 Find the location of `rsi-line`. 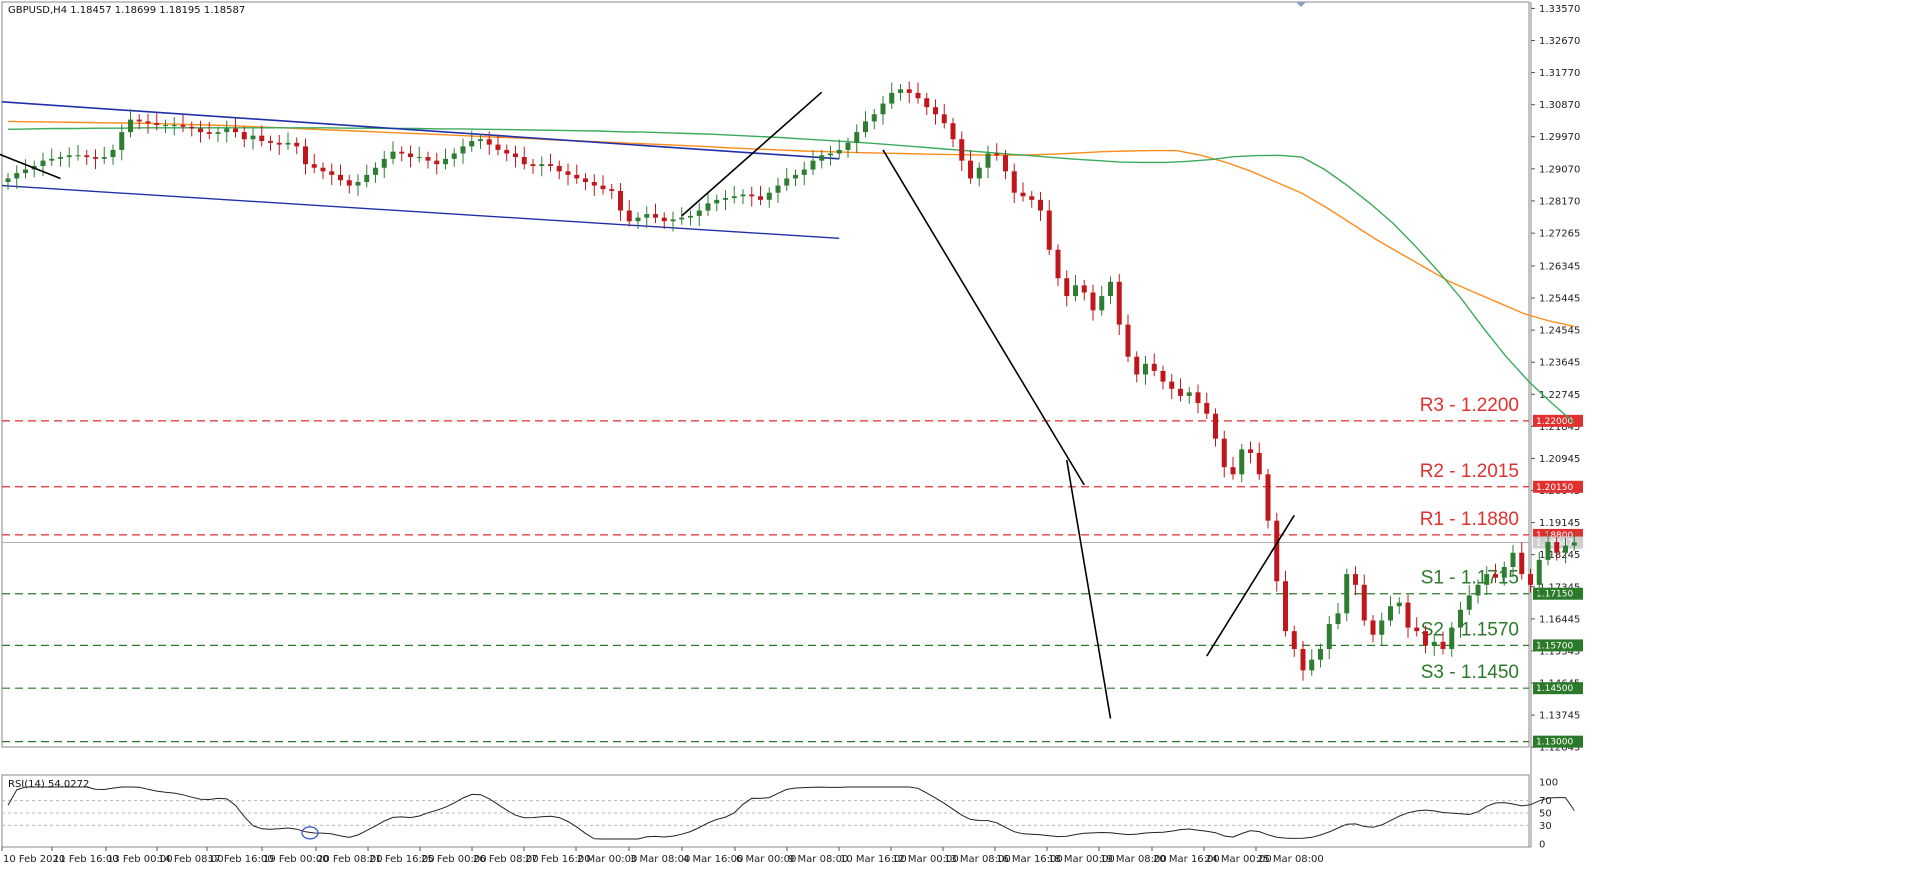

rsi-line is located at coordinates (791, 813).